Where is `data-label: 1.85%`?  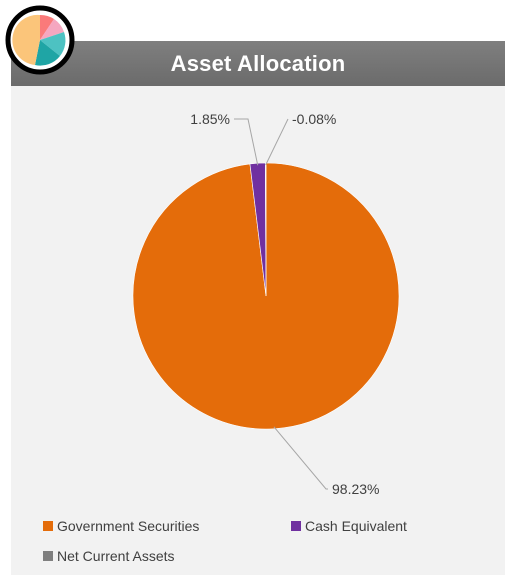
data-label: 1.85% is located at coordinates (210, 119).